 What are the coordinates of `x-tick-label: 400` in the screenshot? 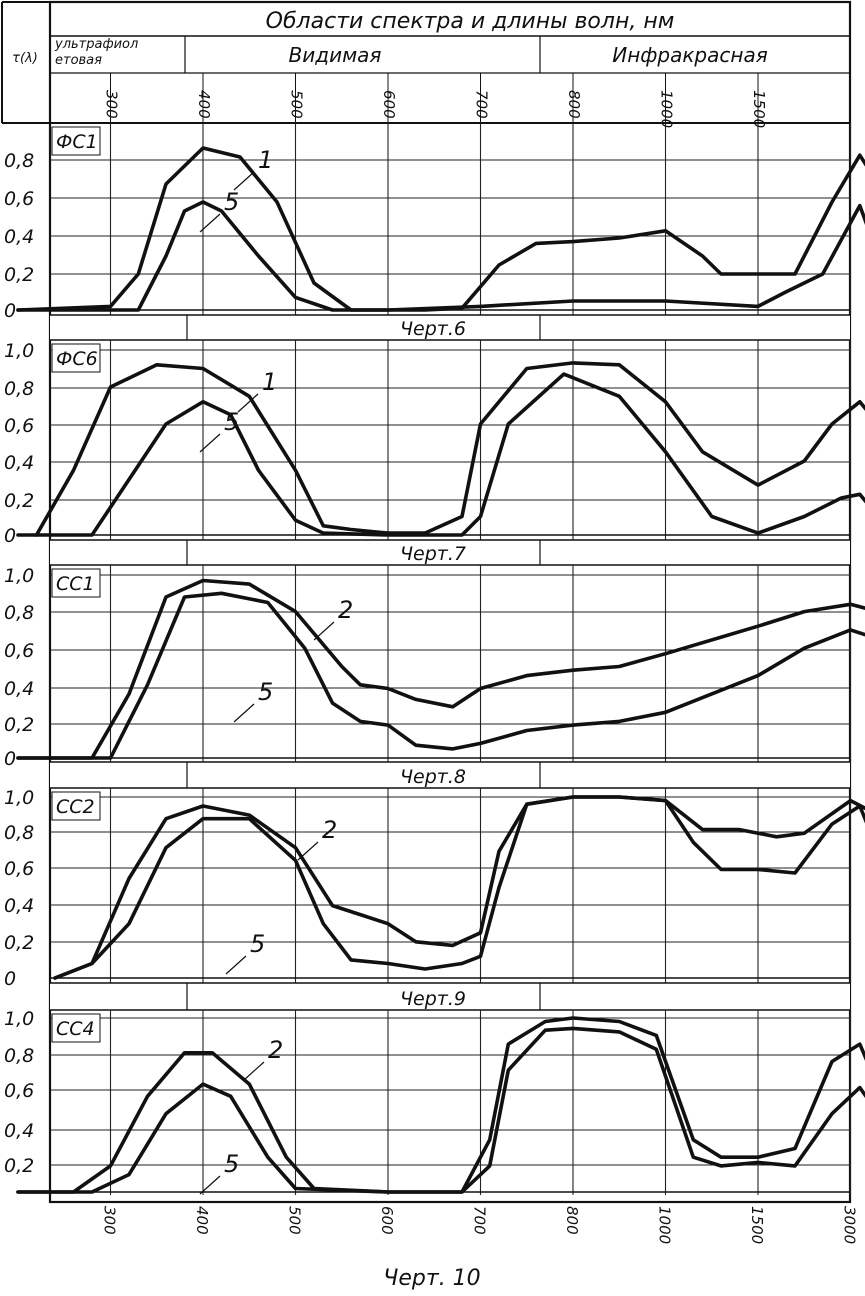 It's located at (202, 1220).